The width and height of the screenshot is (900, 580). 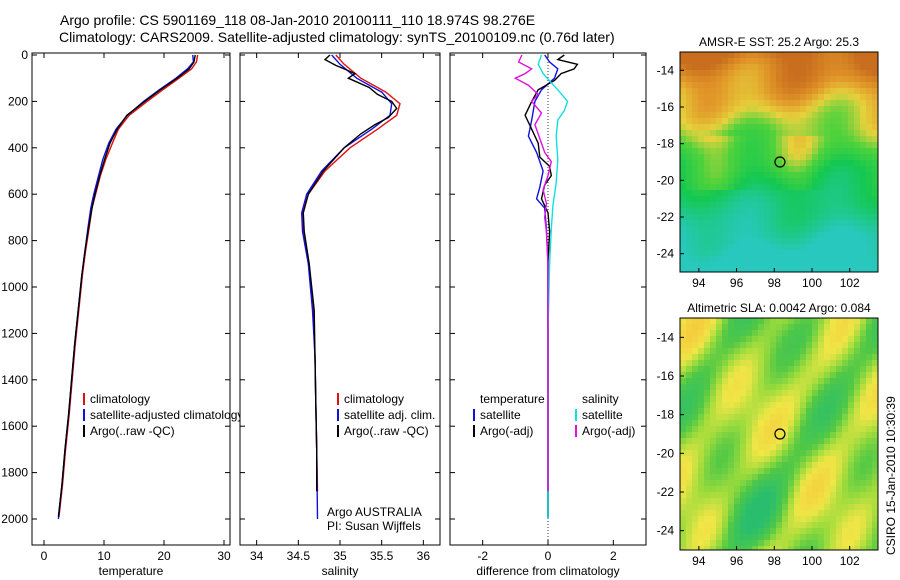 I want to click on sst-map-frame, so click(x=779, y=162).